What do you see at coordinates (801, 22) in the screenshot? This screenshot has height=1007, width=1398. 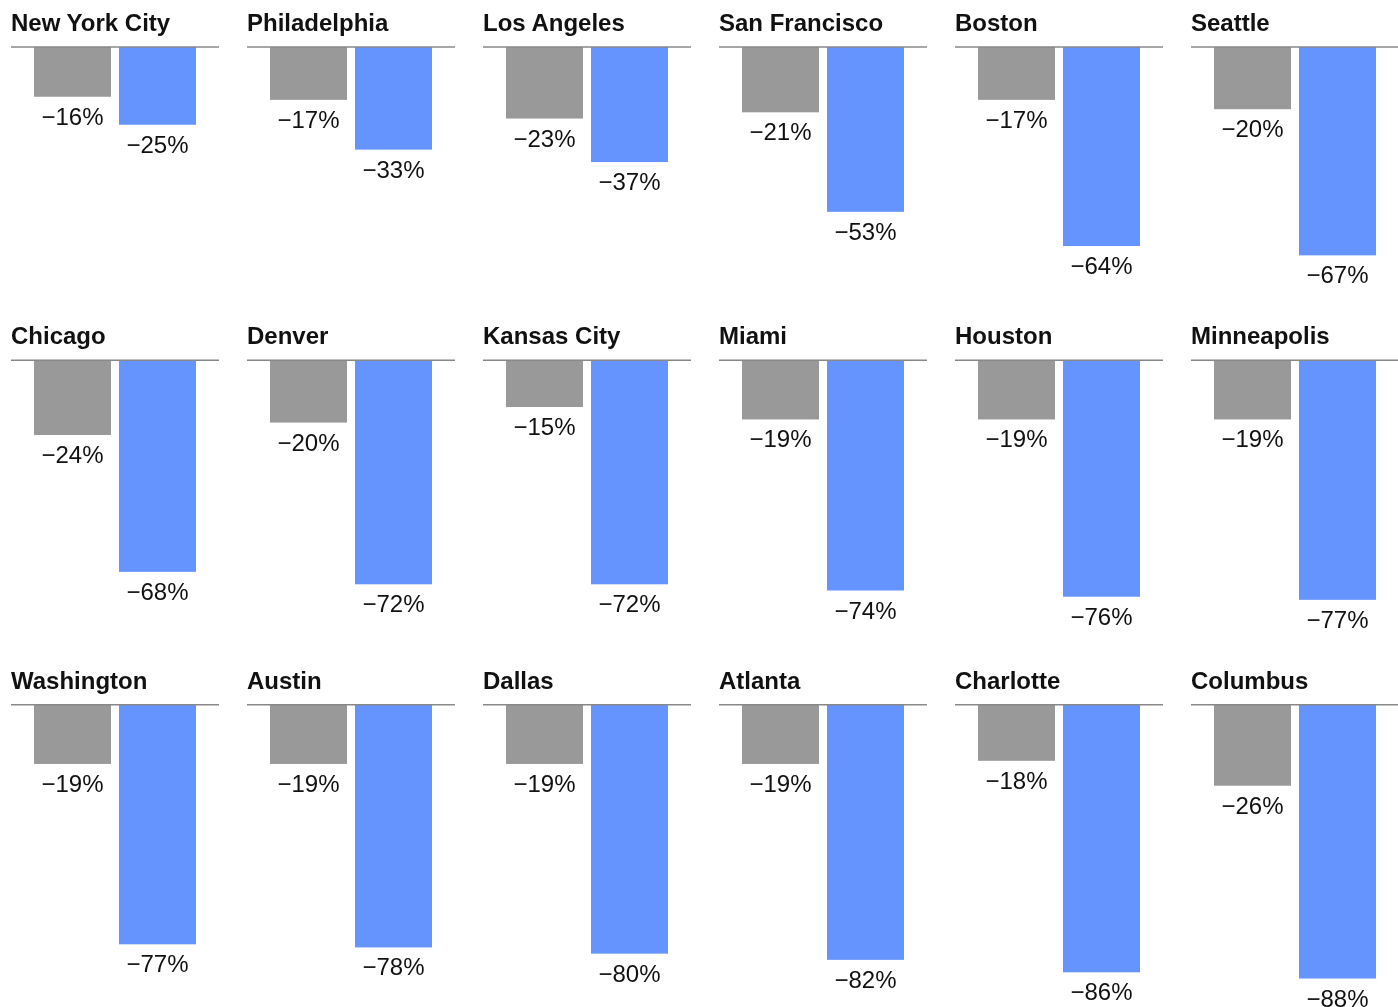 I see `chart-title: San Francisco` at bounding box center [801, 22].